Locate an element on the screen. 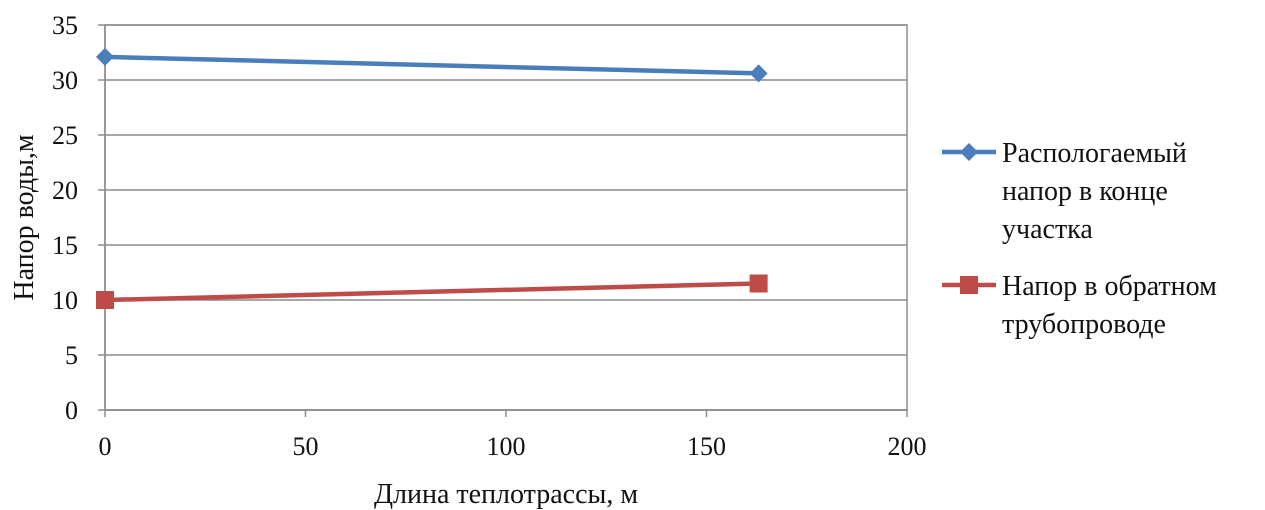 Image resolution: width=1265 pixels, height=510 pixels. y-tick-label: 20 is located at coordinates (65, 190).